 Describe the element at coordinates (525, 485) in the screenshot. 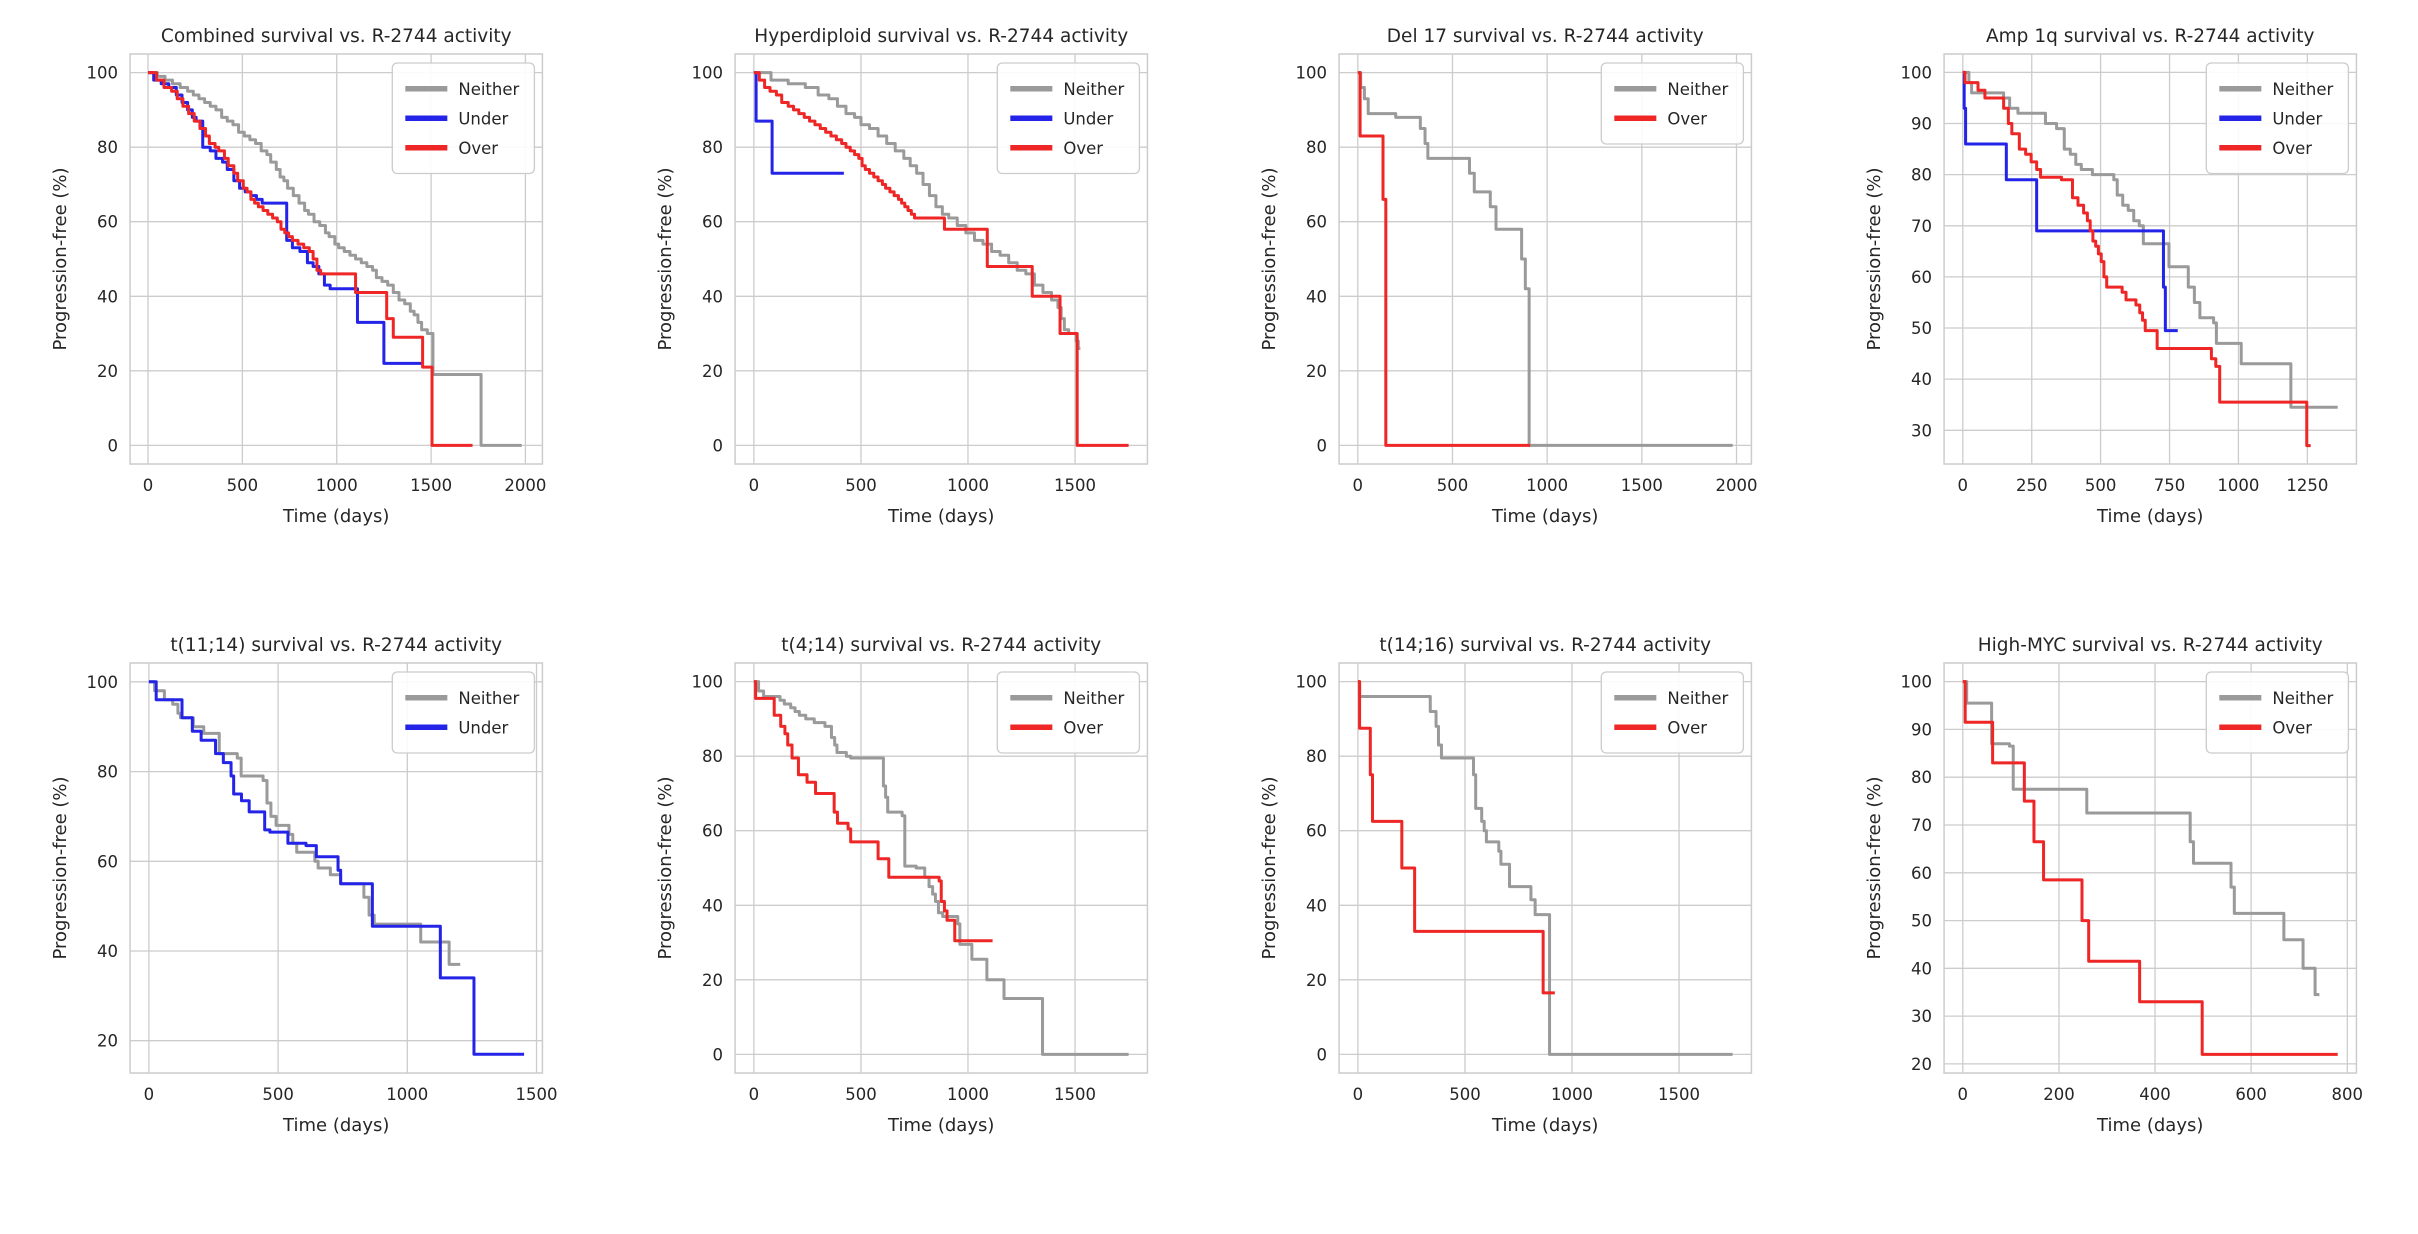

I see `x-tick-label: 2000` at that location.